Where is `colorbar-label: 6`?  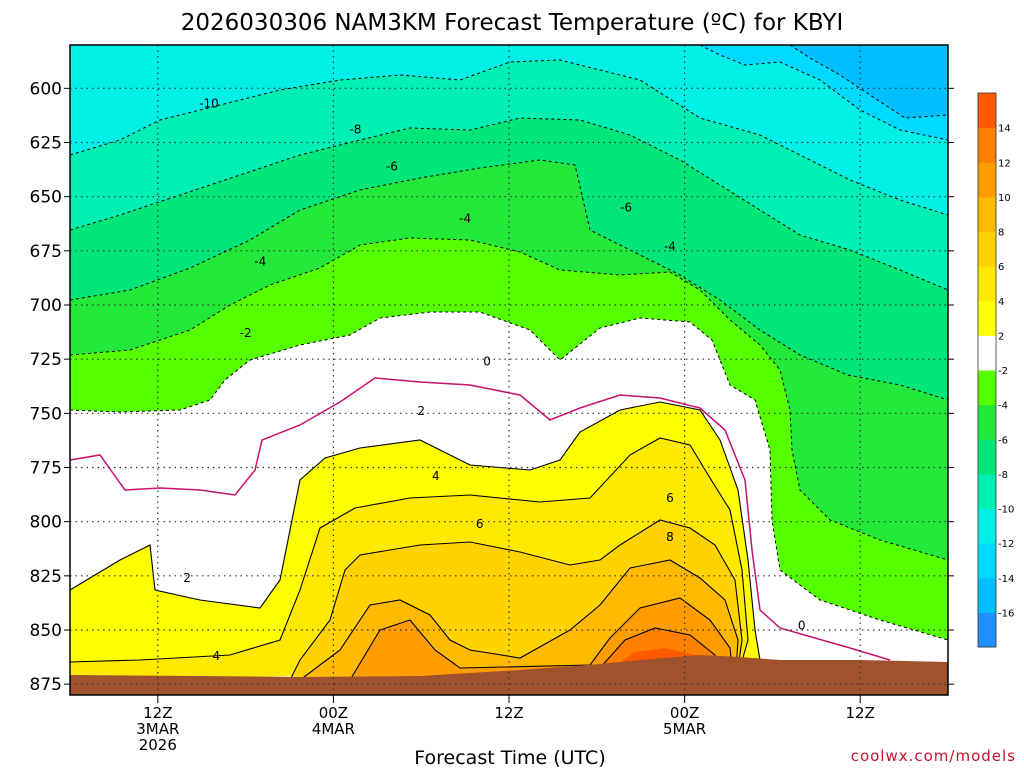
colorbar-label: 6 is located at coordinates (1001, 267).